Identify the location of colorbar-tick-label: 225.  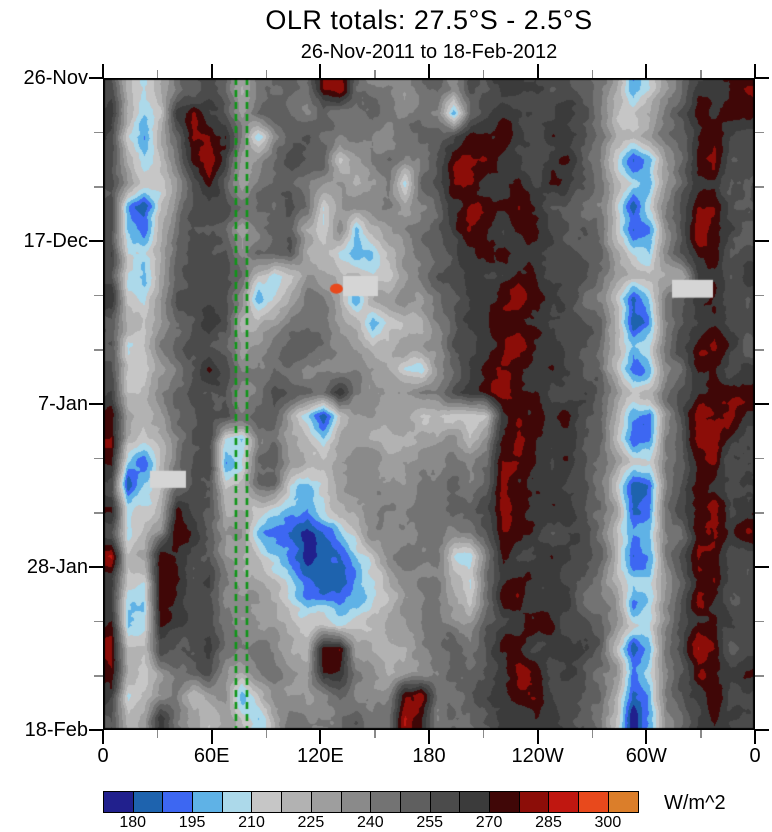
(311, 822).